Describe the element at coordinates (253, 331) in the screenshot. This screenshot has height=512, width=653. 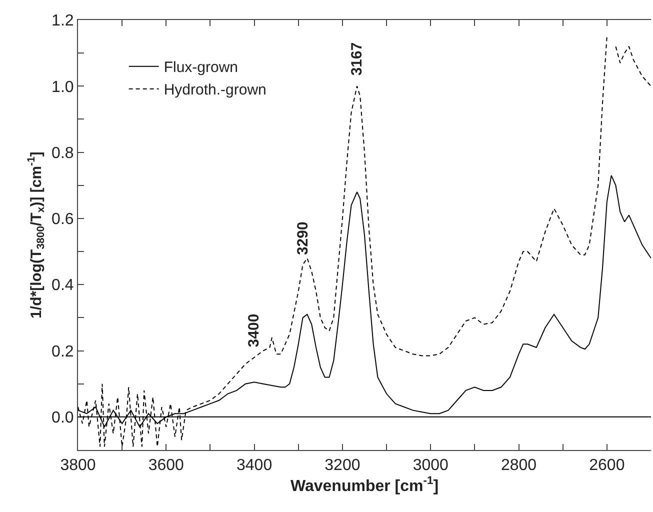
I see `annotation: 3400` at that location.